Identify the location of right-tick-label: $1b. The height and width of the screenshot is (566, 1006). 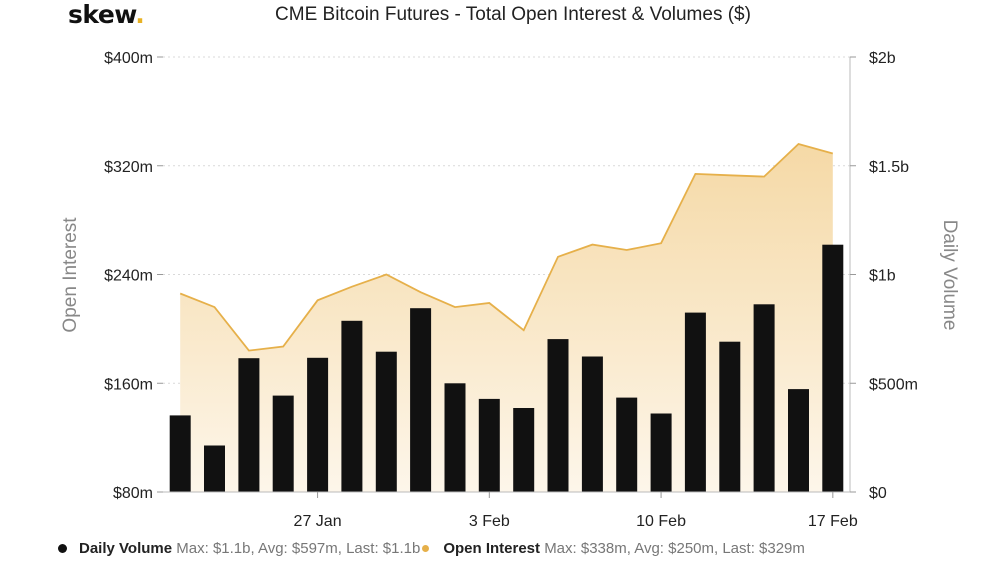
(882, 276).